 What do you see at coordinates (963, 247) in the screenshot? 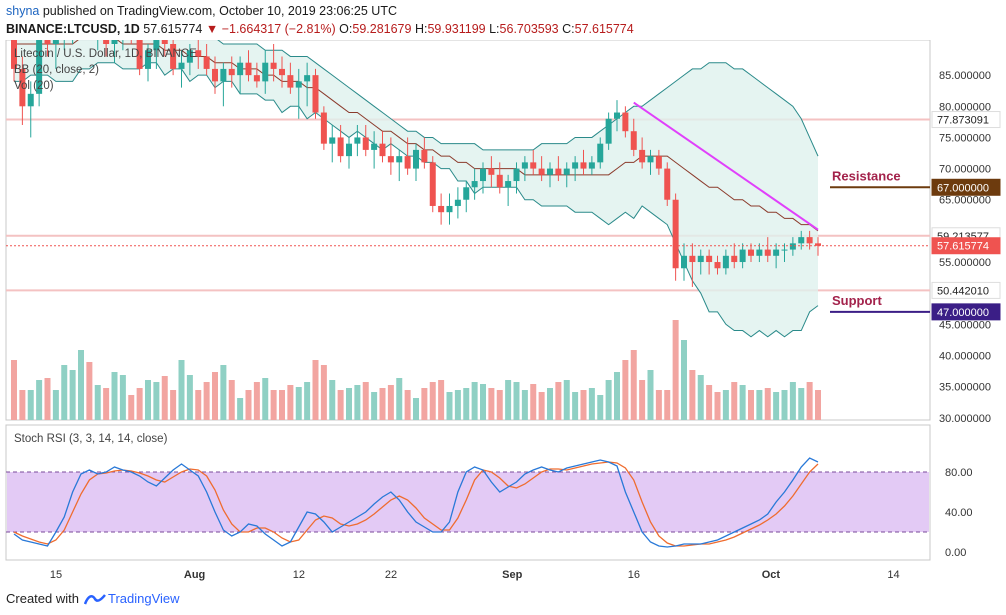
I see `price-label: 57.615774` at bounding box center [963, 247].